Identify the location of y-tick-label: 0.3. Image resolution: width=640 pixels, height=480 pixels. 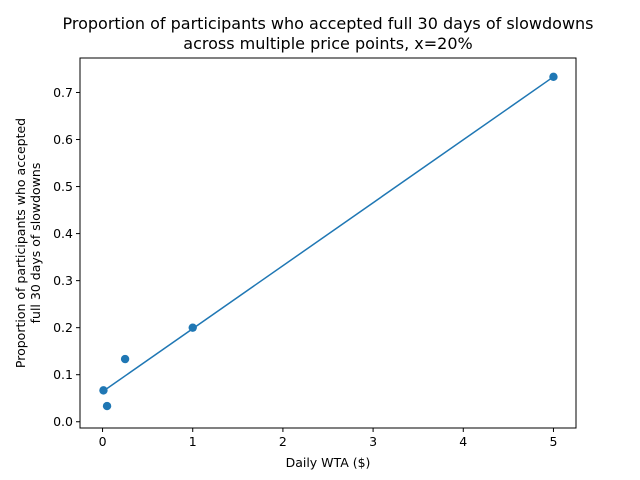
(63, 280).